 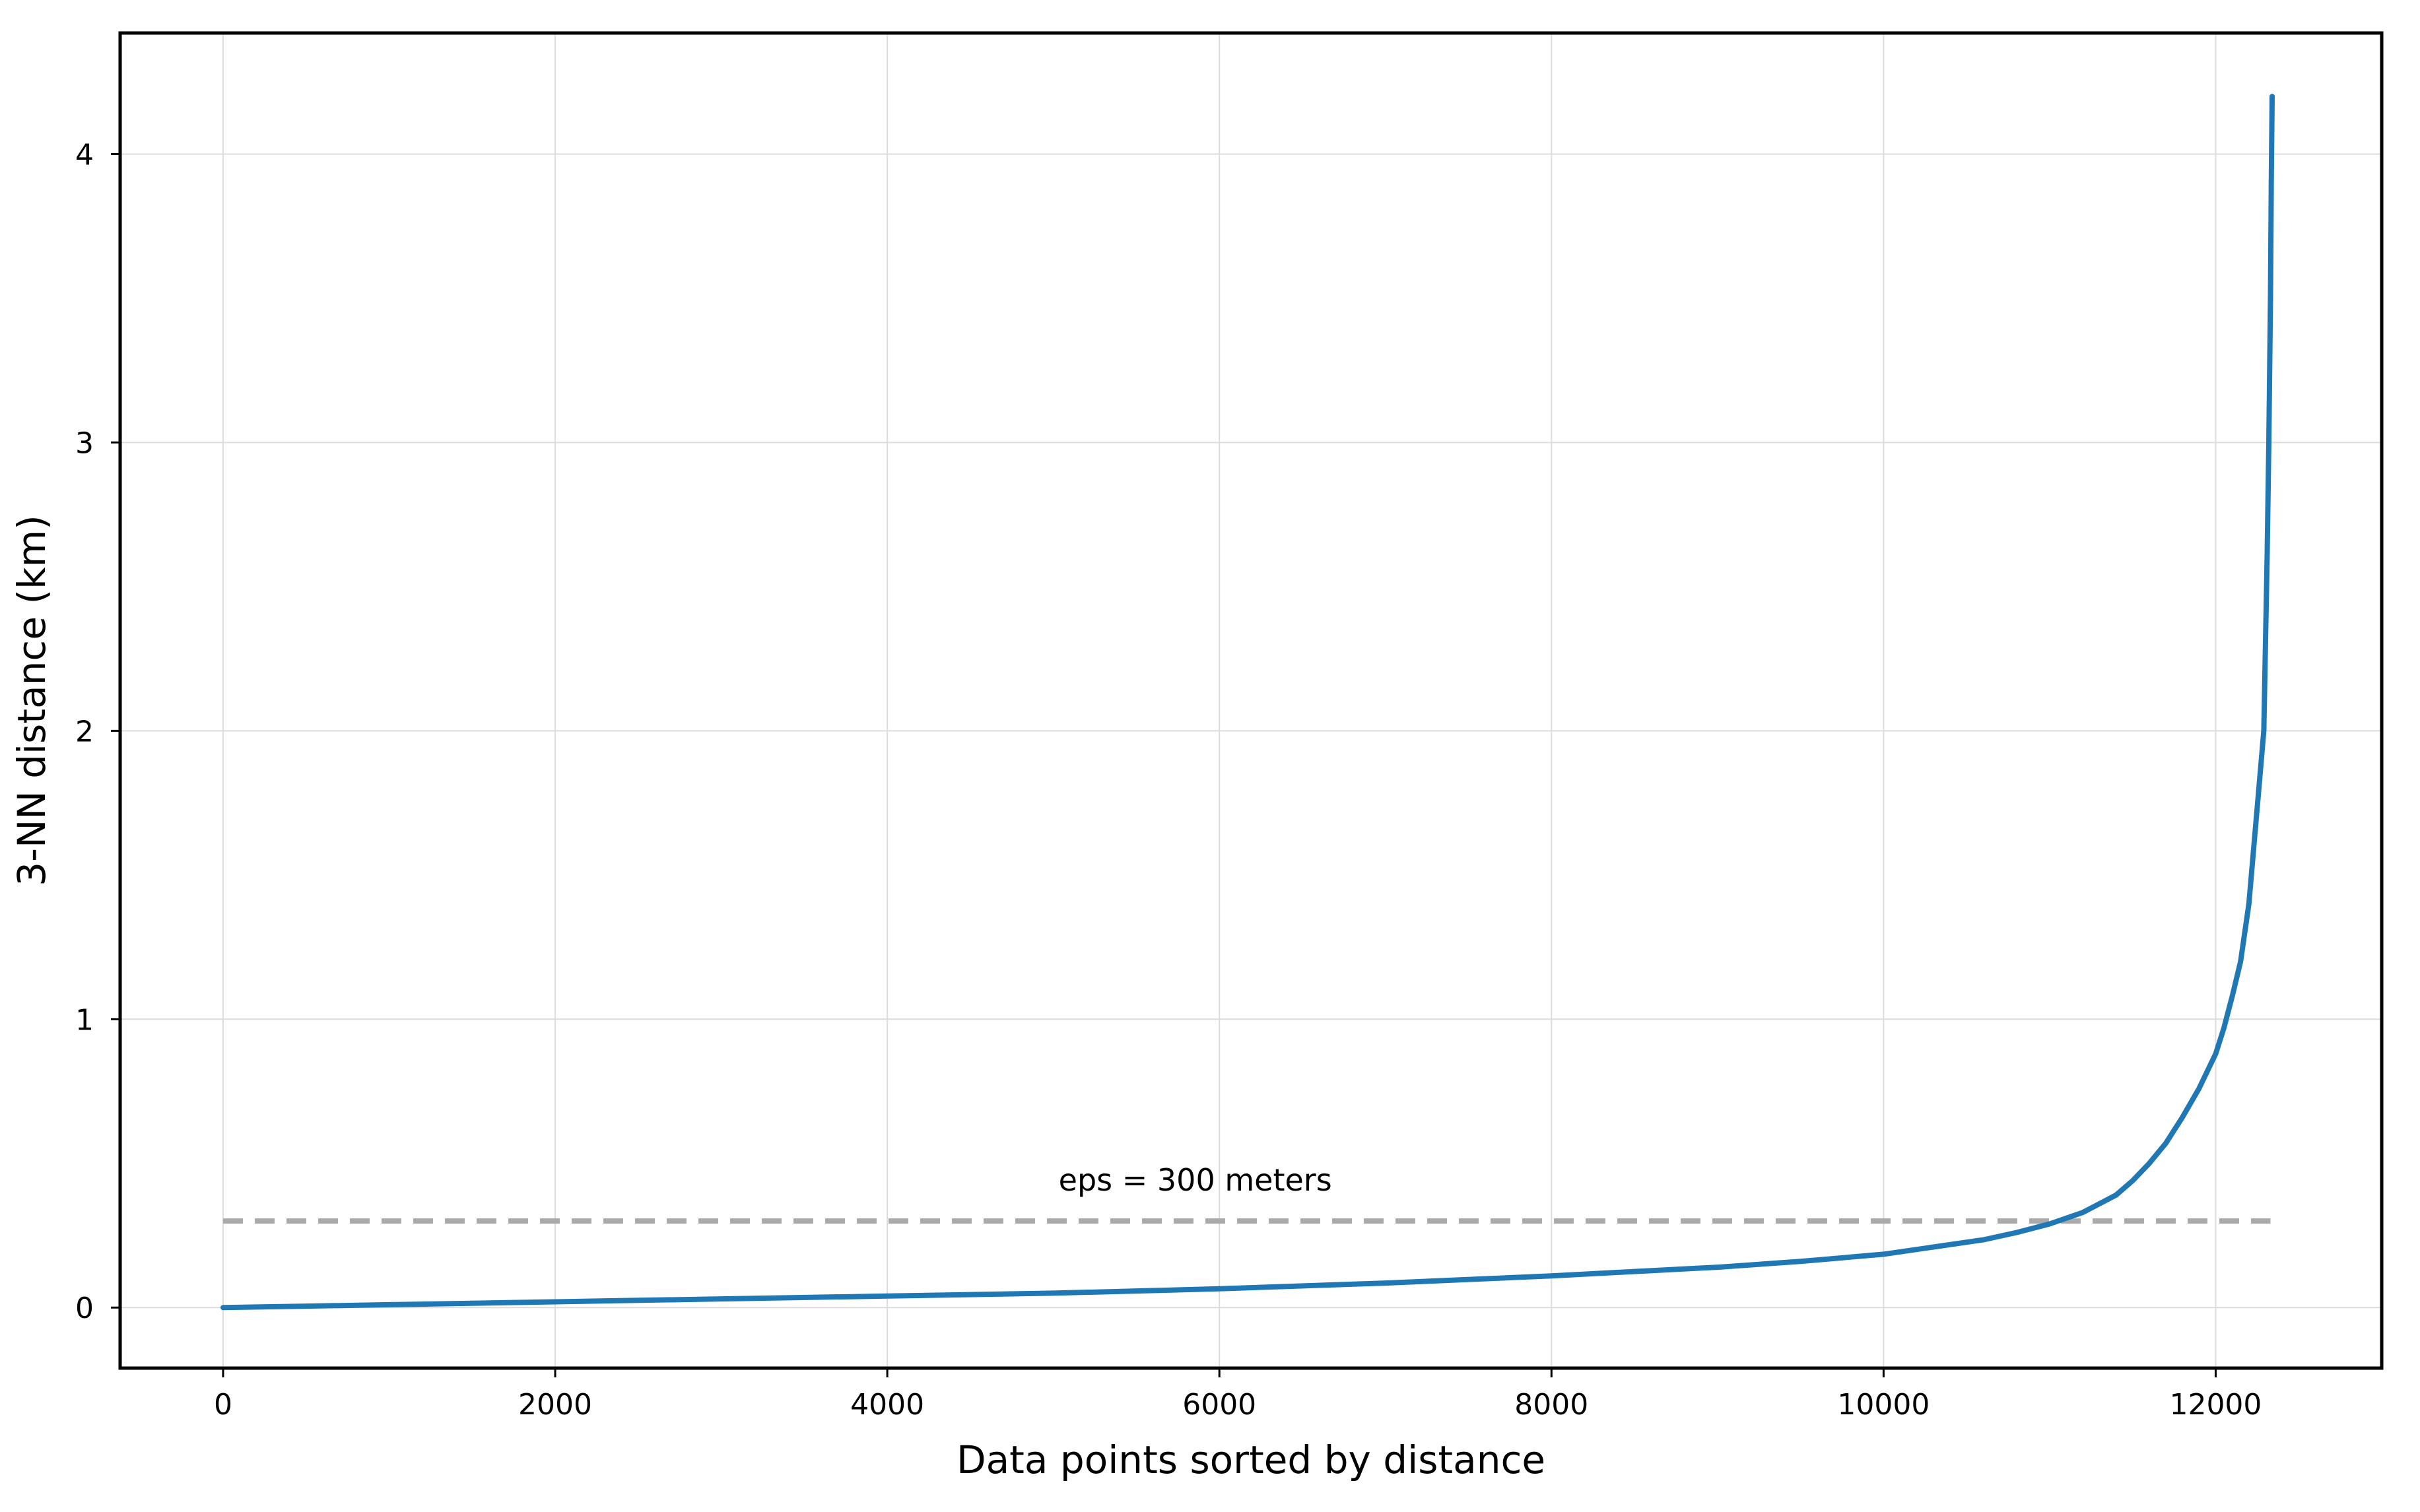 What do you see at coordinates (84, 731) in the screenshot?
I see `y-tick-label: 2` at bounding box center [84, 731].